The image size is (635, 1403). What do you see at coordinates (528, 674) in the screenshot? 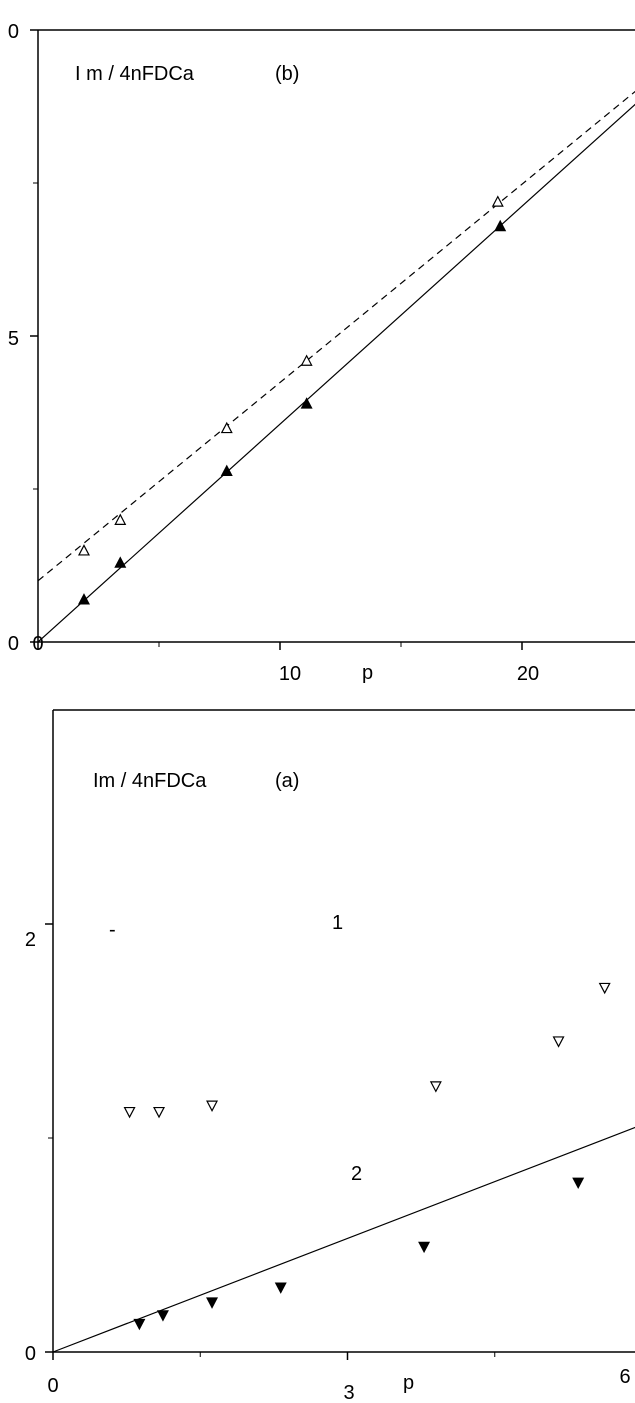
I see `panel-b-x-tick-label: 20` at bounding box center [528, 674].